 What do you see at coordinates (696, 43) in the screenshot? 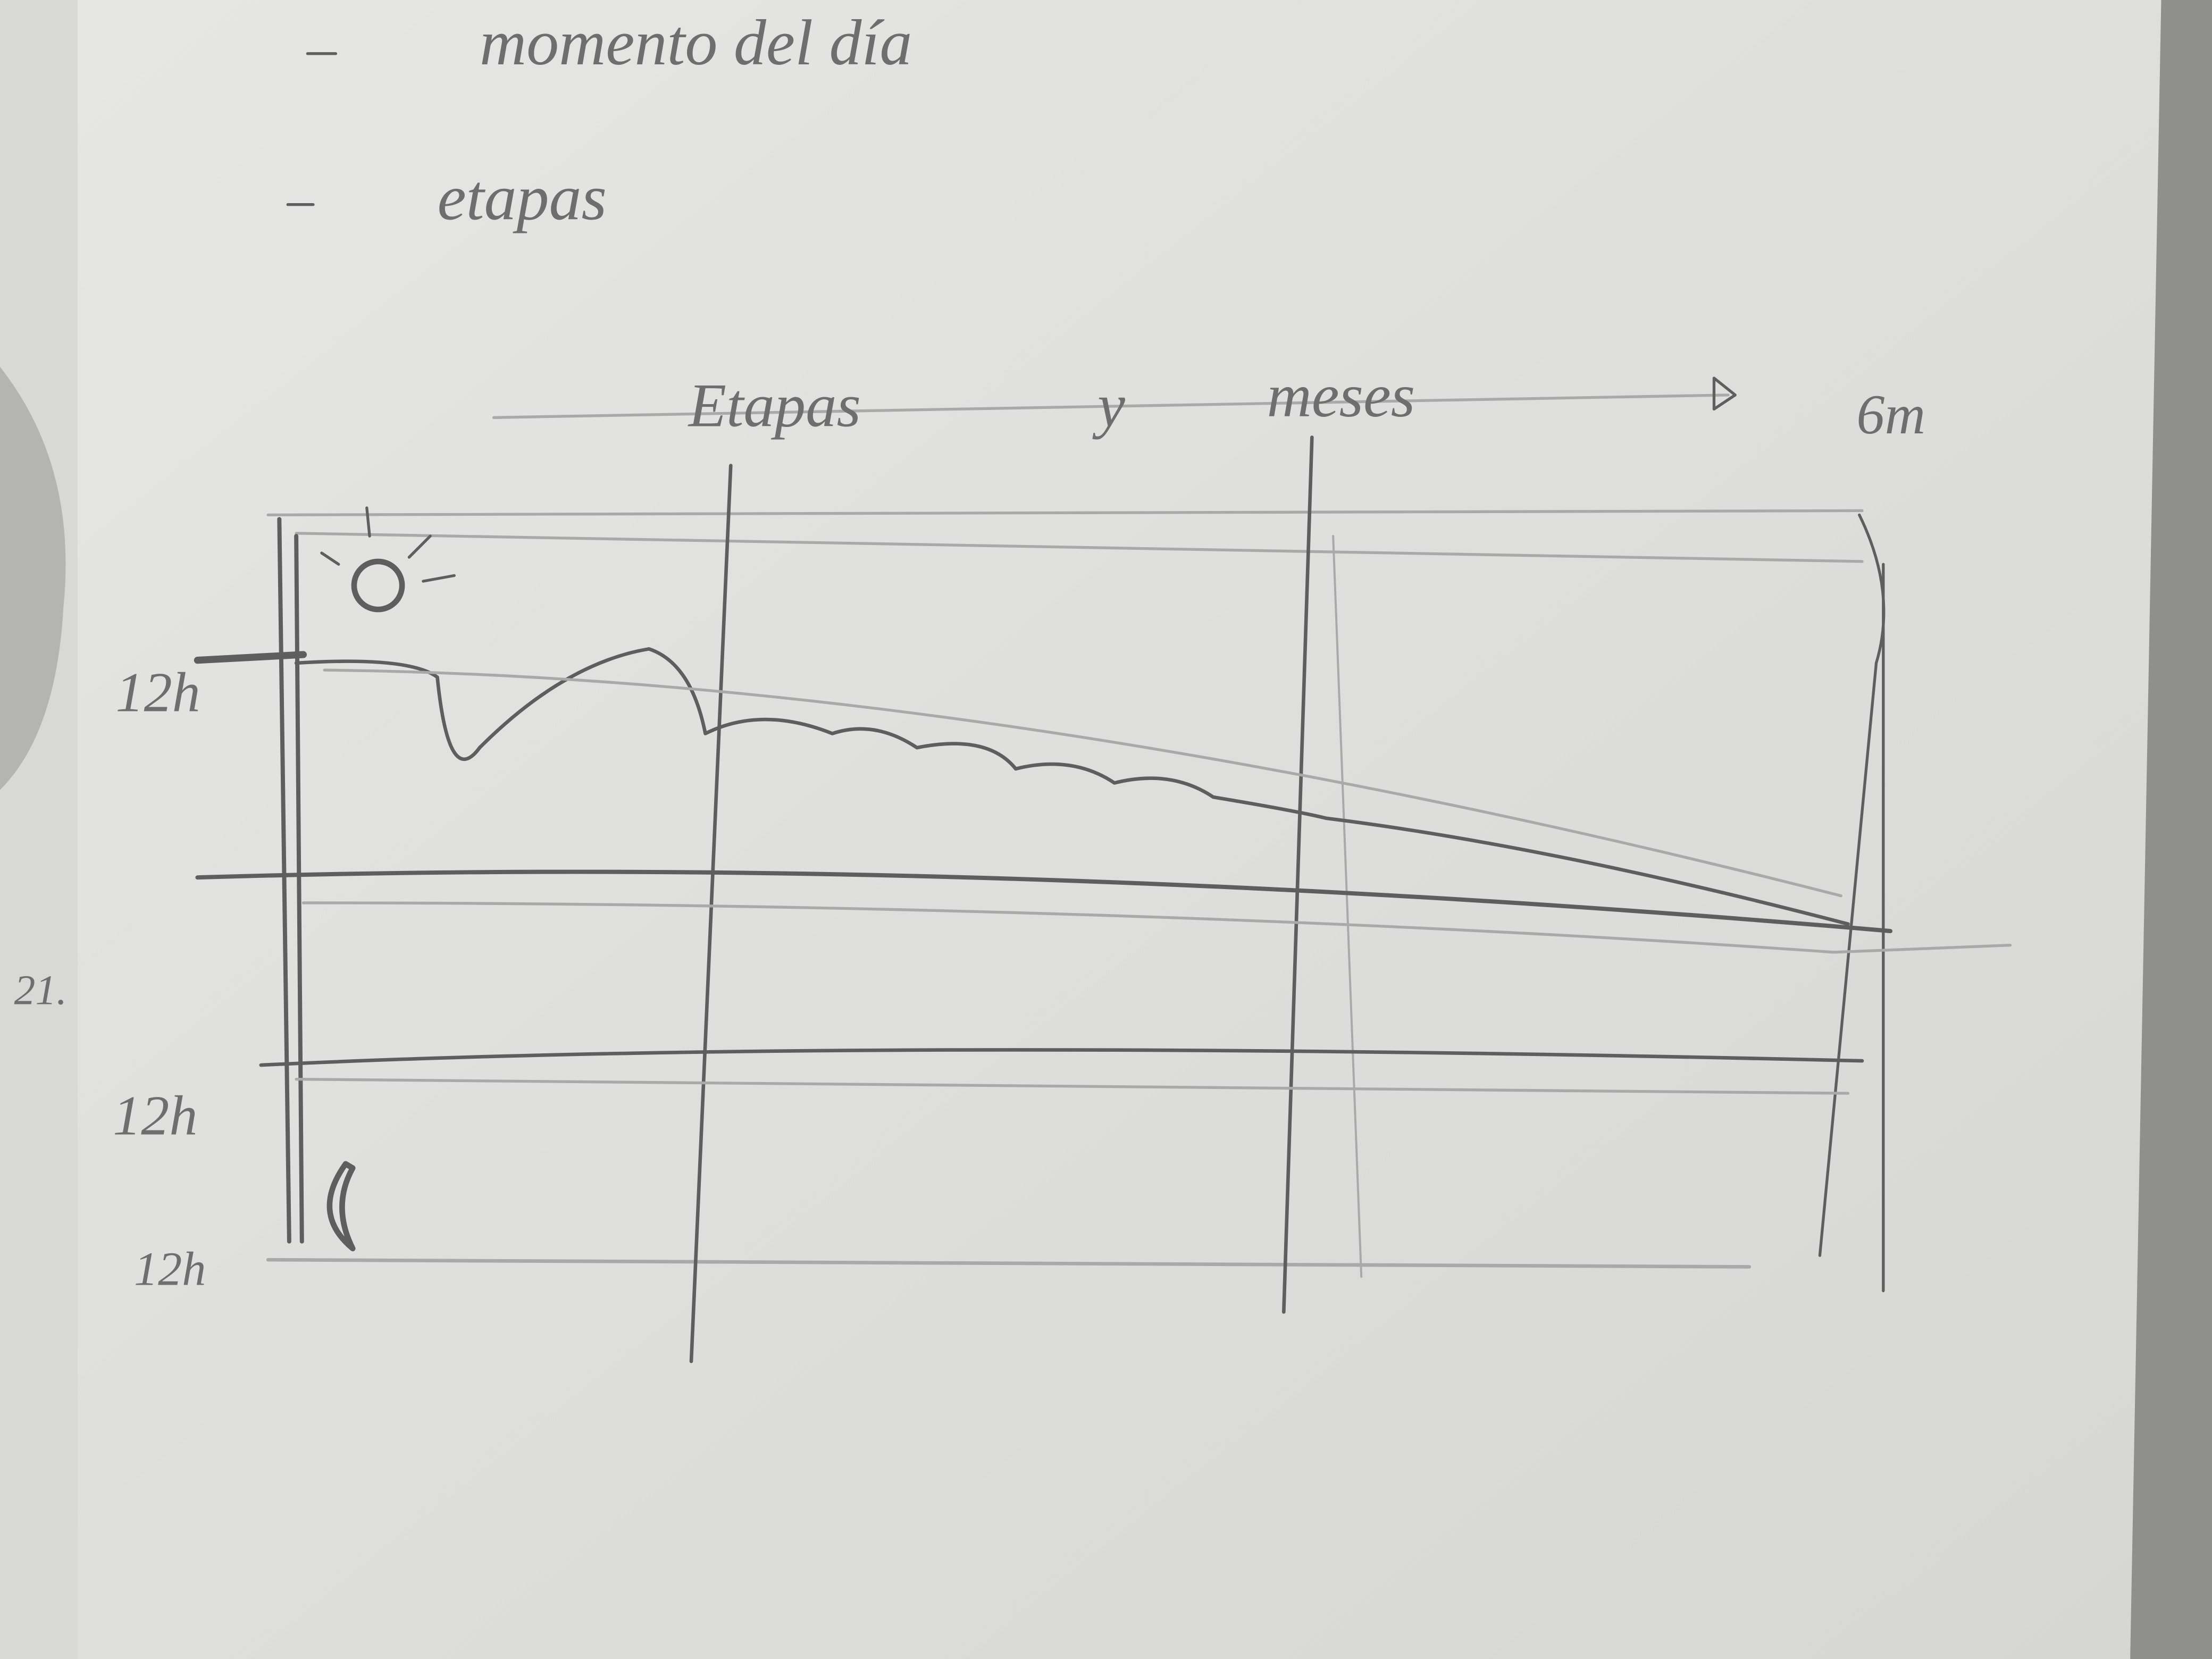
I see `note: momento del día` at bounding box center [696, 43].